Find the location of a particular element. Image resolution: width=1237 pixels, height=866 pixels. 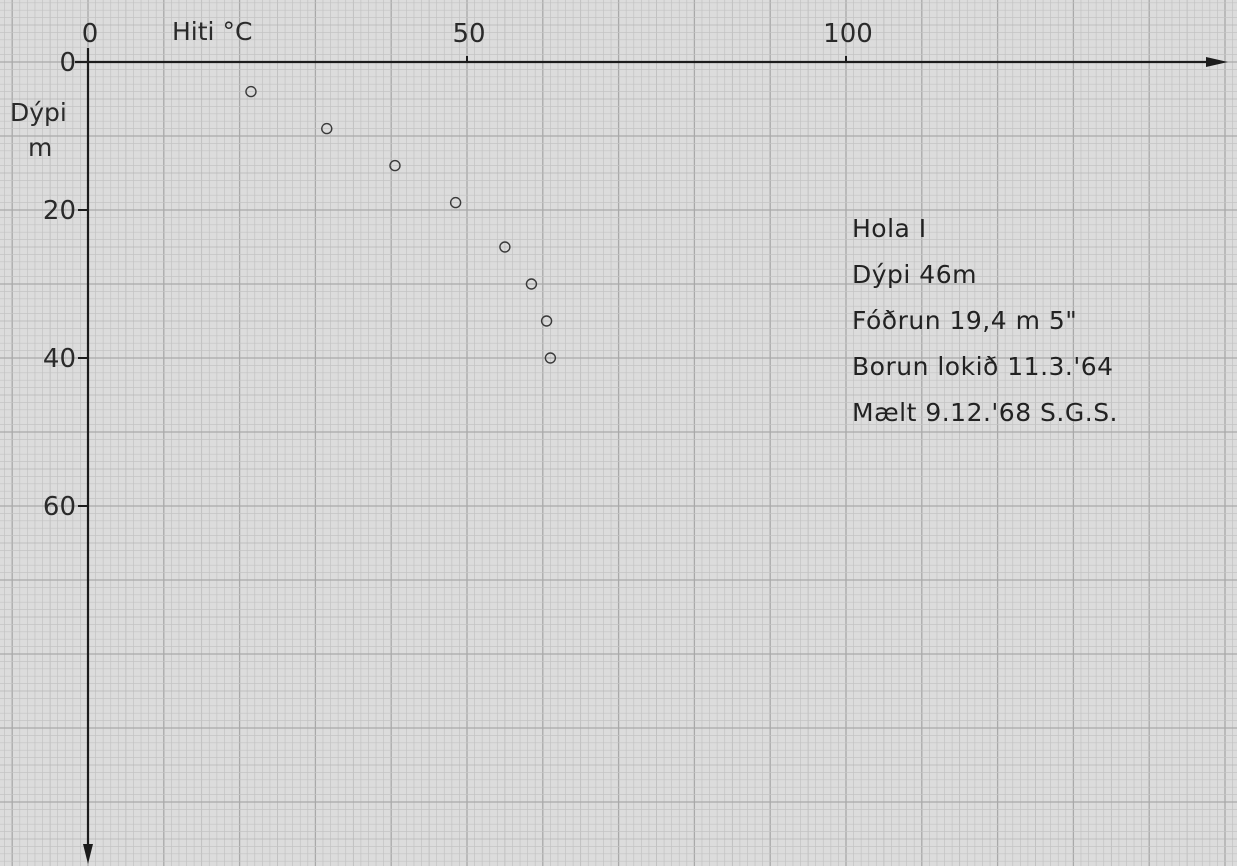

y-axis-unit: m is located at coordinates (40, 147).